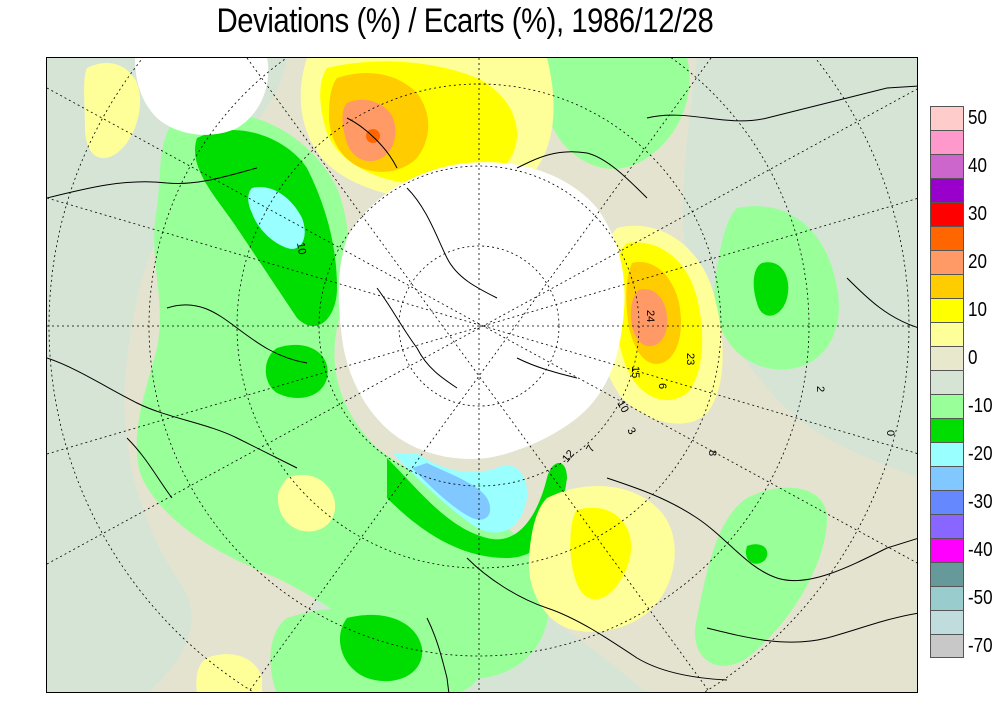  Describe the element at coordinates (616, 113) in the screenshot. I see `neg-zone-north` at that location.